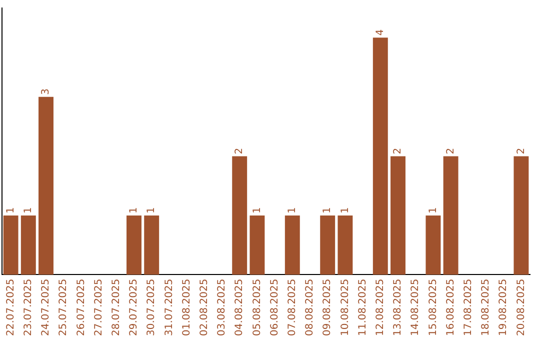 The image size is (540, 340). I want to click on x-tick-label: 23.07.2025, so click(28, 307).